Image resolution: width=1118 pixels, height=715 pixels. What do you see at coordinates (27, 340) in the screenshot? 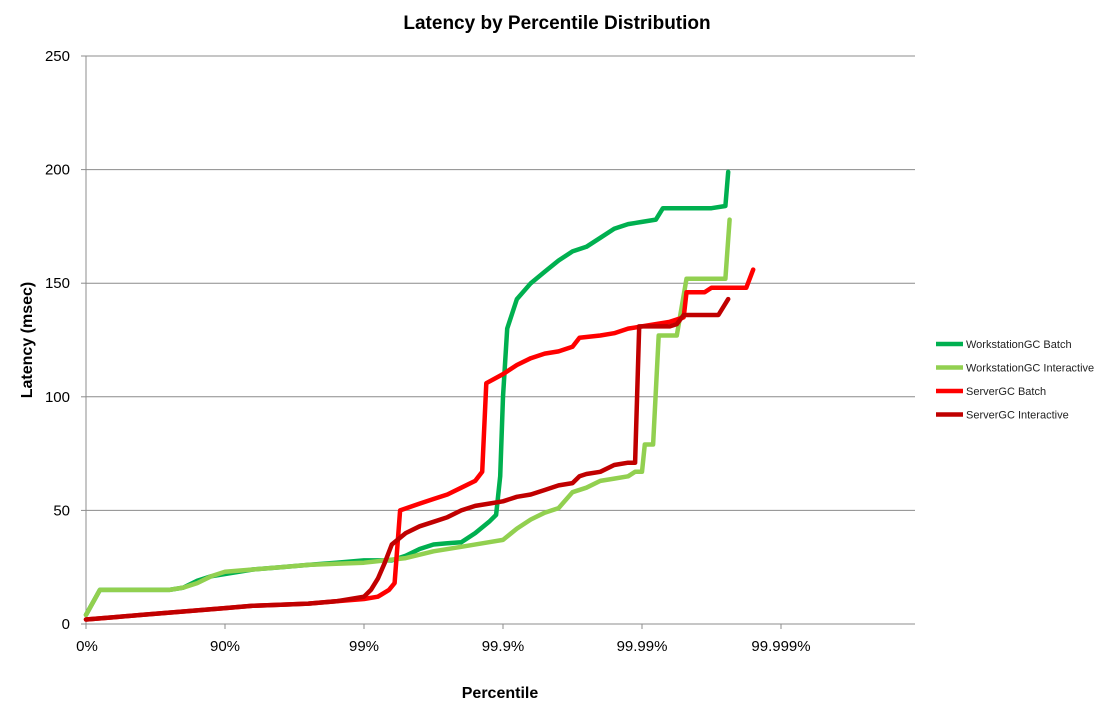
I see `y-axis-title: Latency (msec)` at bounding box center [27, 340].